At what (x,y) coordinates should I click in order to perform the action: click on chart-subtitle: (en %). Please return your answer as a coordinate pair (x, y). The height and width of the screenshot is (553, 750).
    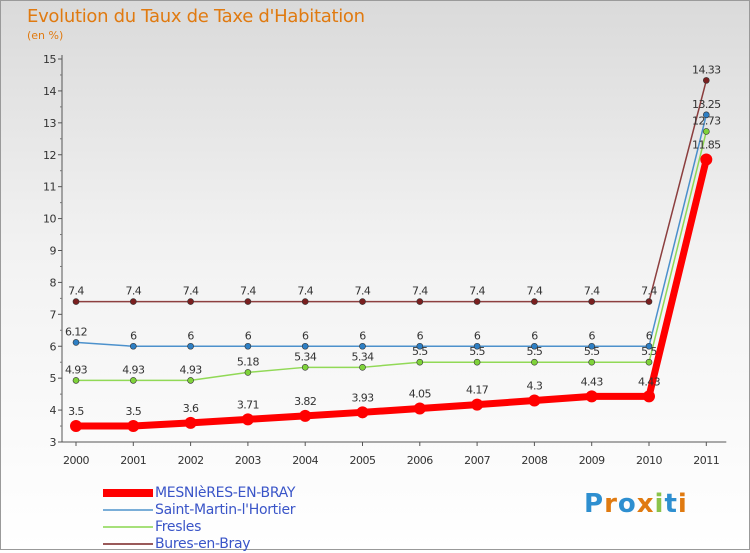
    Looking at the image, I should click on (45, 35).